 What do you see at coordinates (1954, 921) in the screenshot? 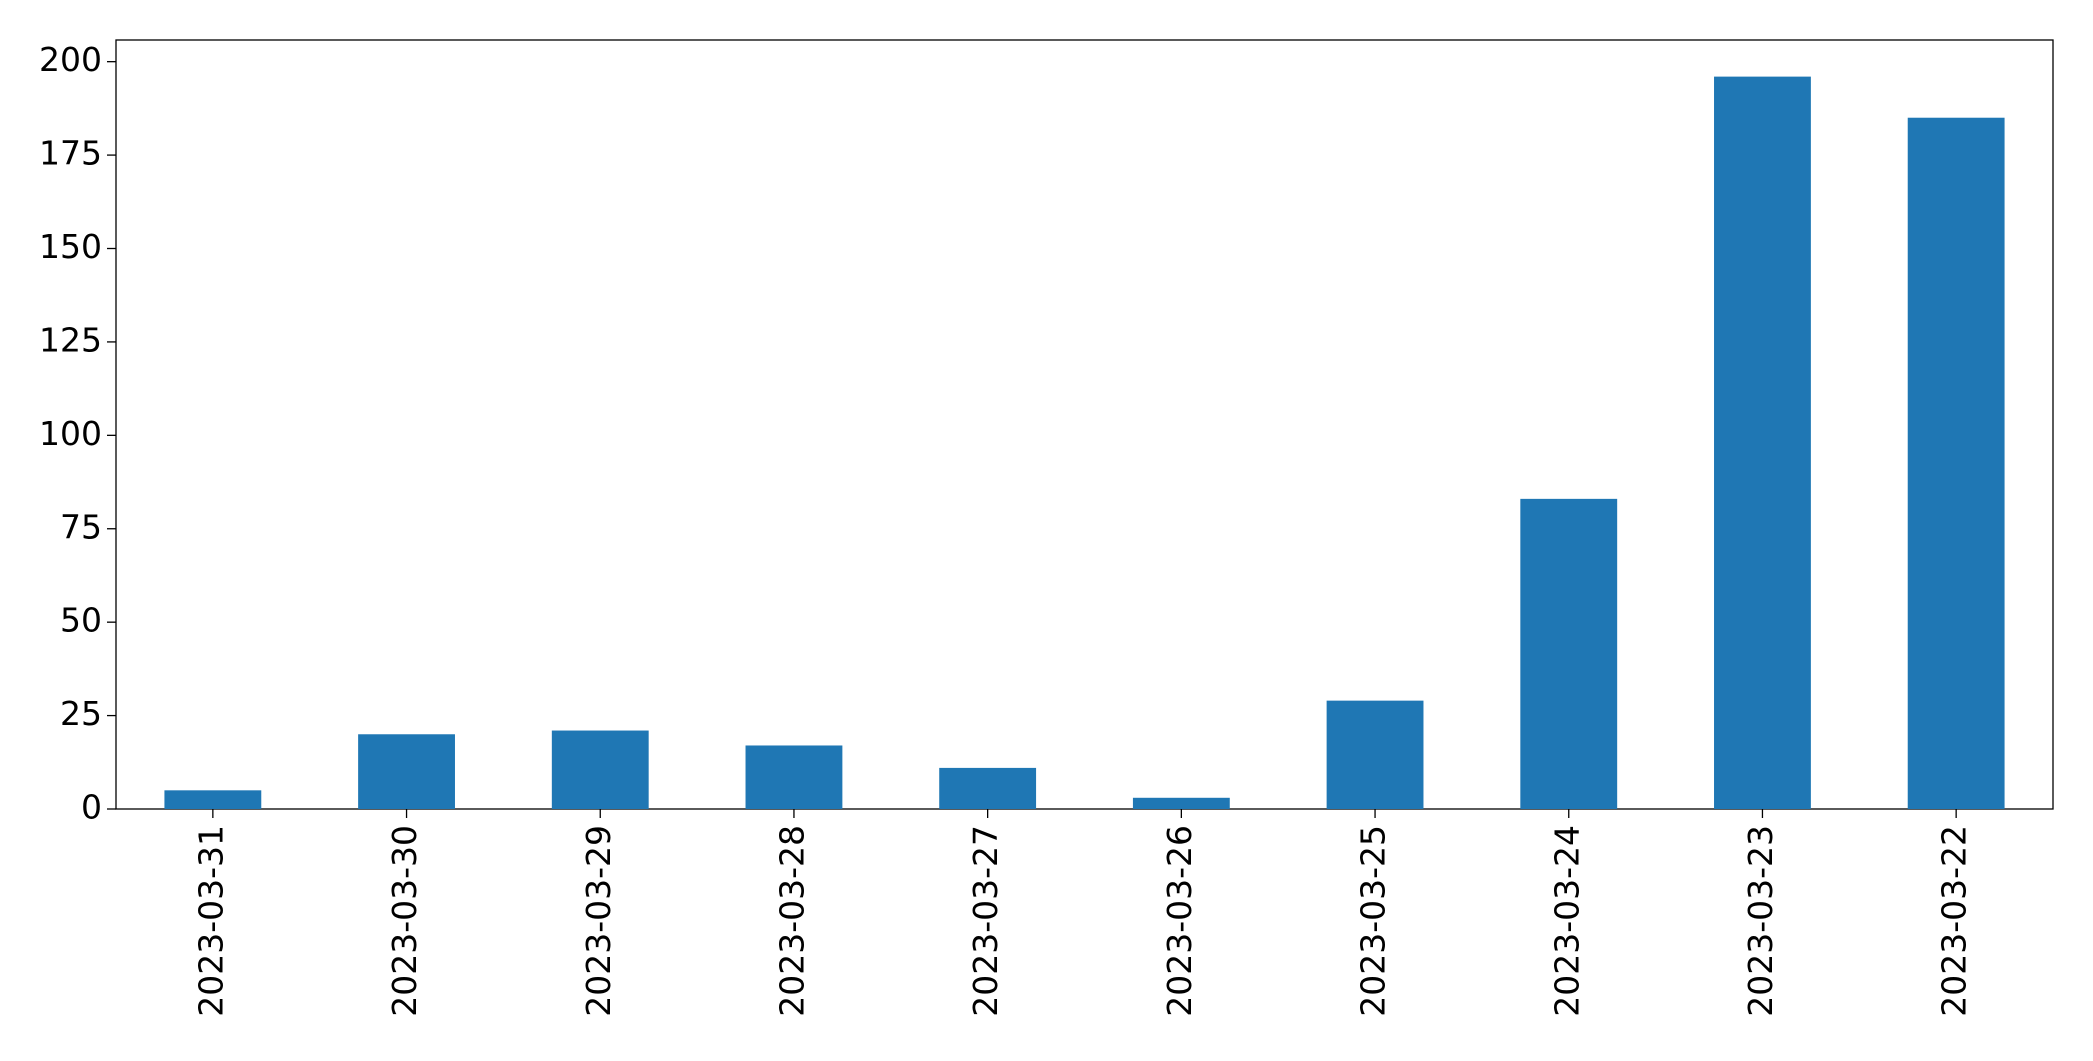
I see `x-tick-label: 2023-03-22` at bounding box center [1954, 921].